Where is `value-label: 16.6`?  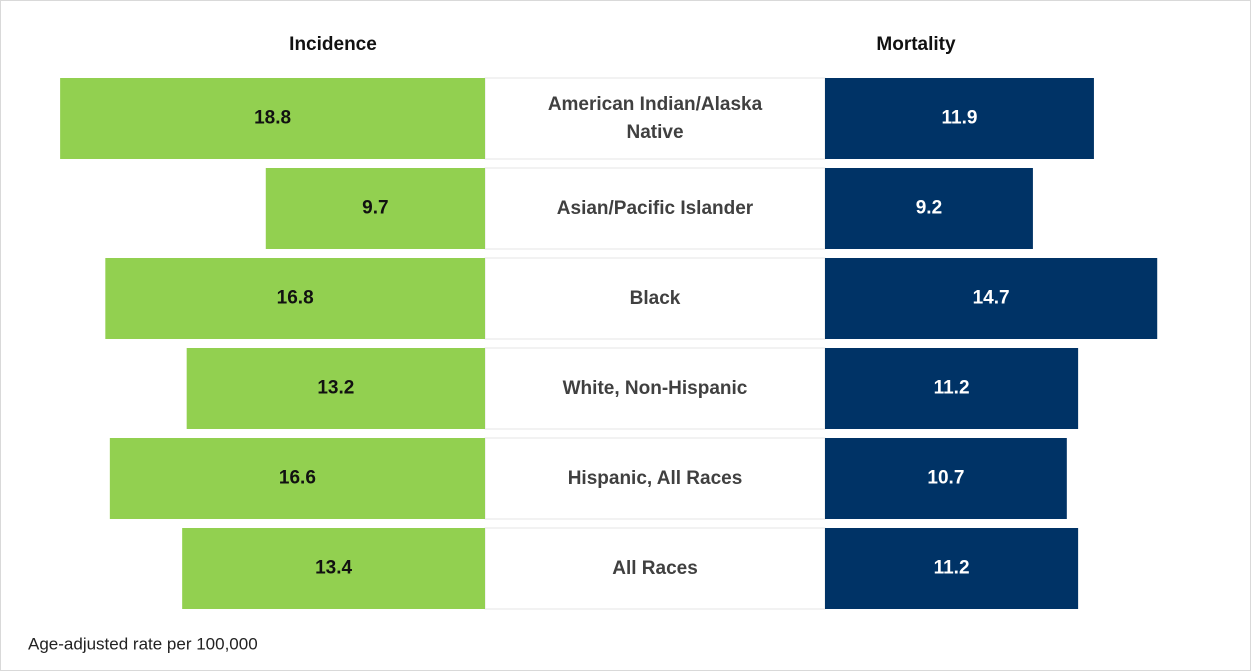 value-label: 16.6 is located at coordinates (297, 478).